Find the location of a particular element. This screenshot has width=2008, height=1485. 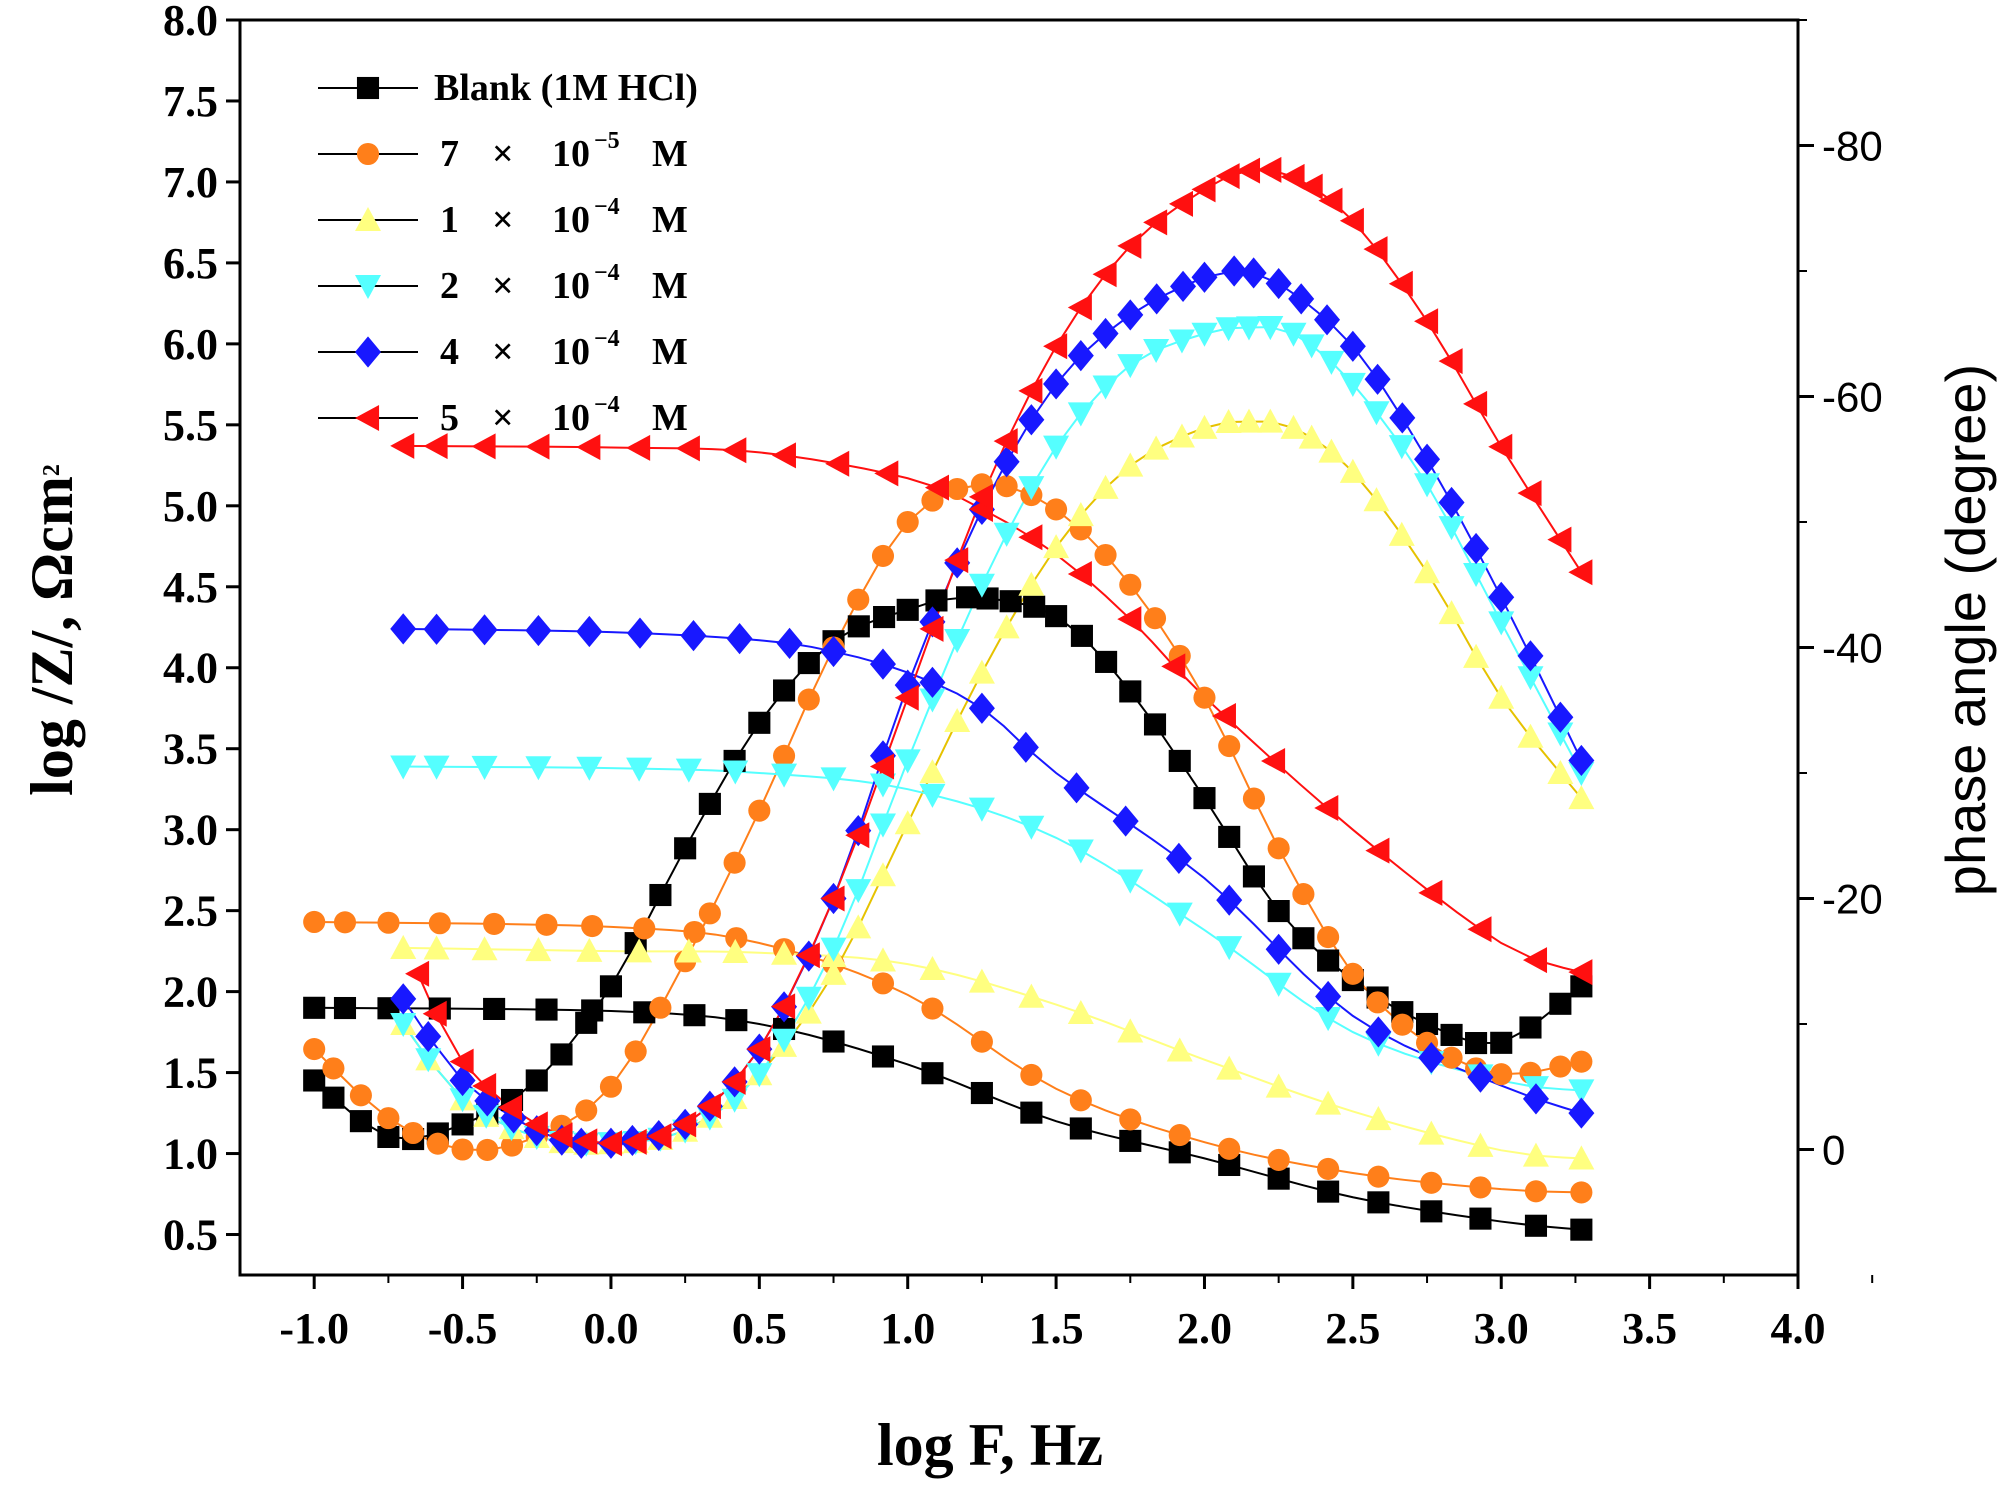

left-y-tick-label: 2.0 is located at coordinates (190, 992).